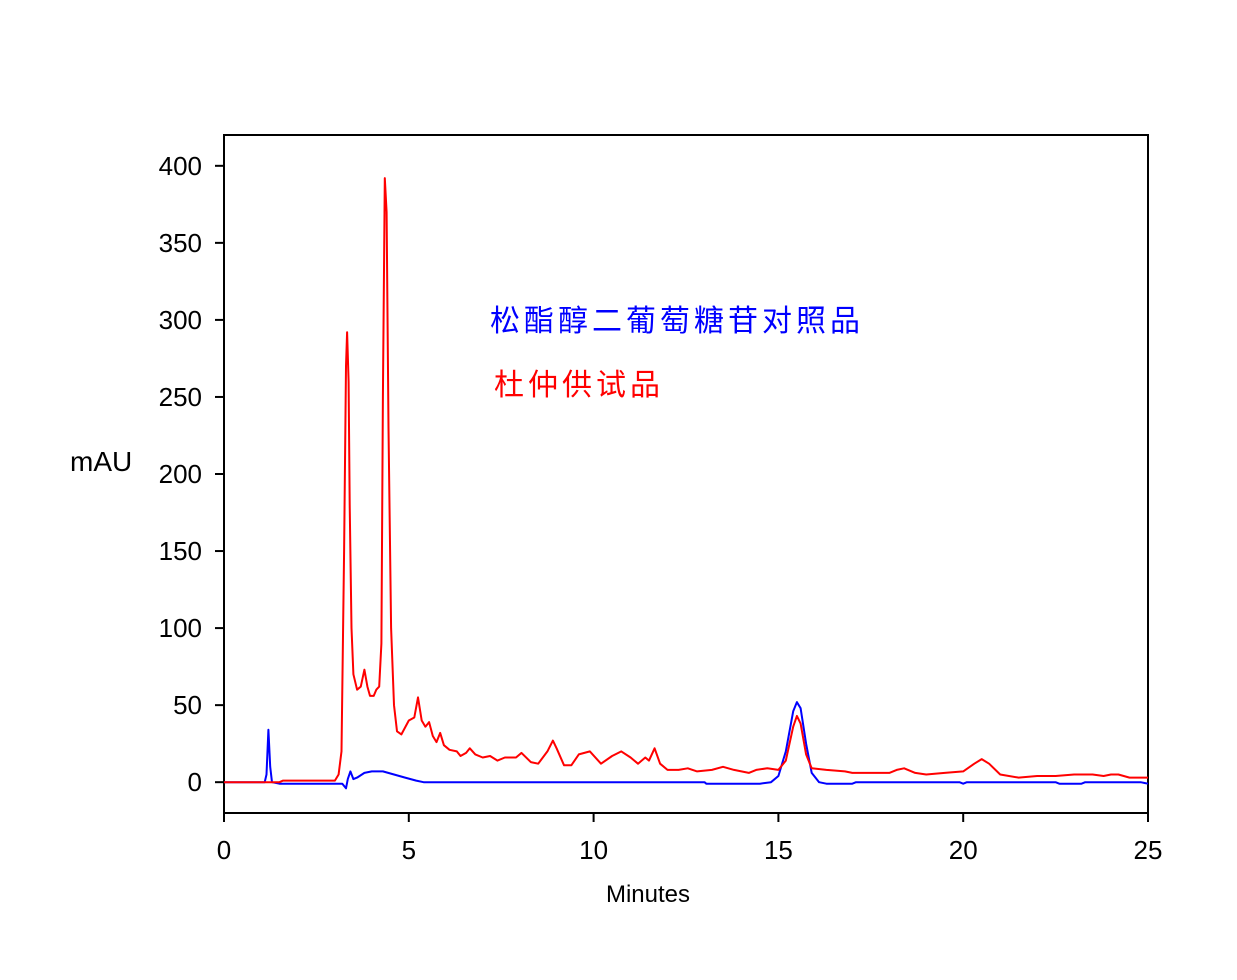 The height and width of the screenshot is (980, 1237). I want to click on legend-entry-reference: 松酯醇二葡萄糖苷对照品, so click(677, 321).